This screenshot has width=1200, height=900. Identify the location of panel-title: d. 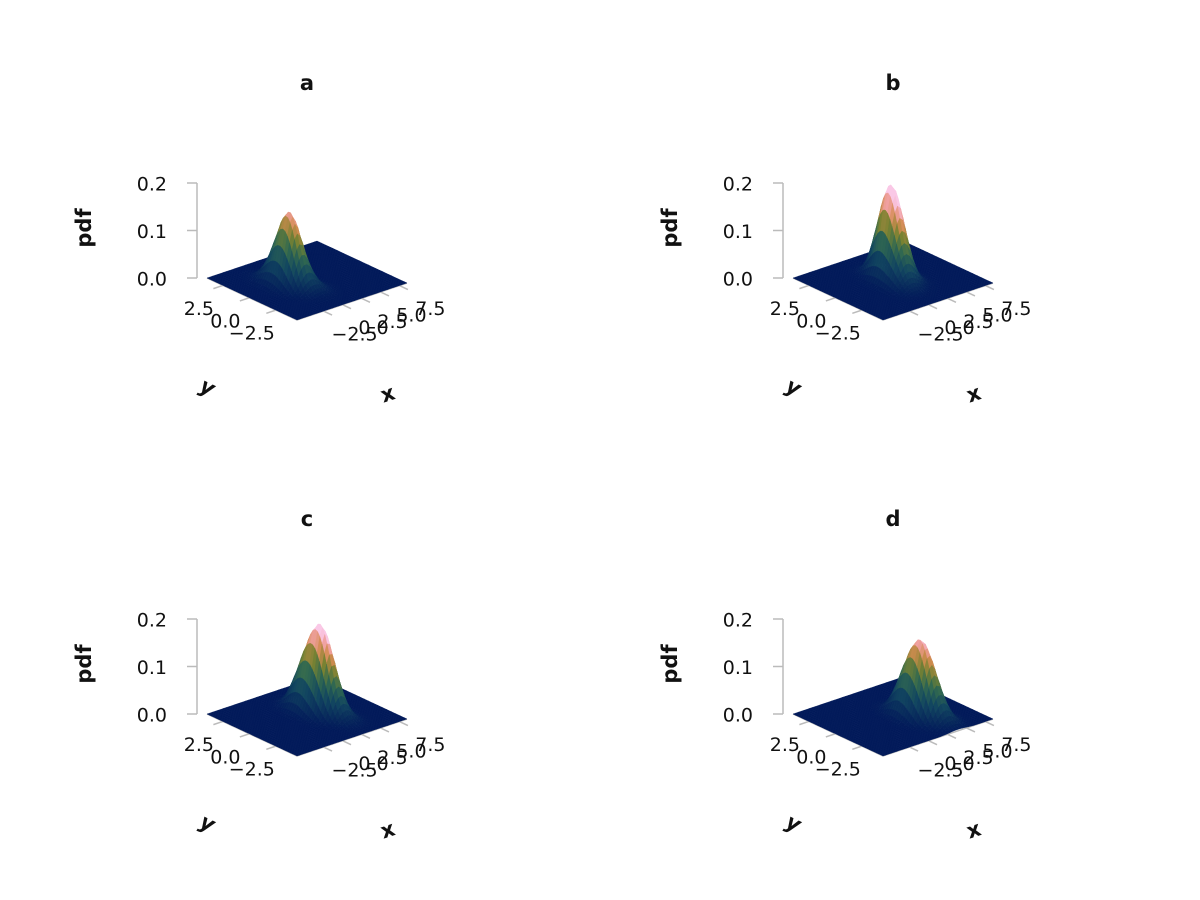
(892, 519).